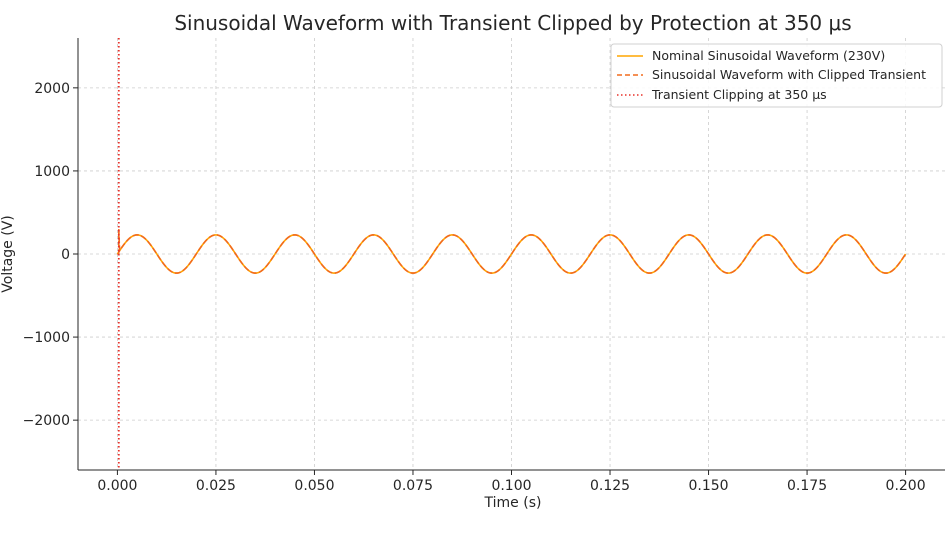  I want to click on series-line-clipped-transient, so click(512, 251).